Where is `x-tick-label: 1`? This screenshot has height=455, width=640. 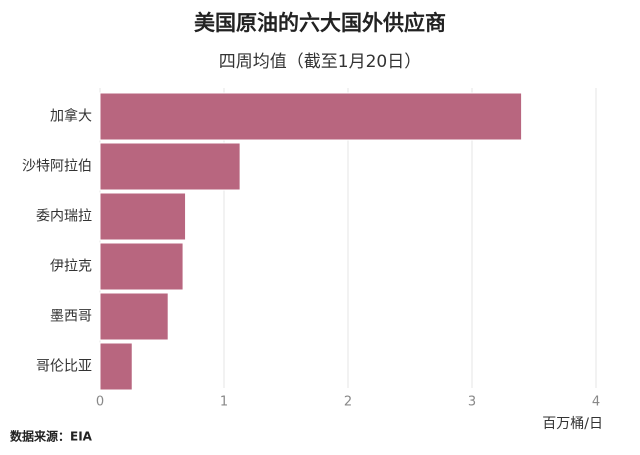
x-tick-label: 1 is located at coordinates (224, 402).